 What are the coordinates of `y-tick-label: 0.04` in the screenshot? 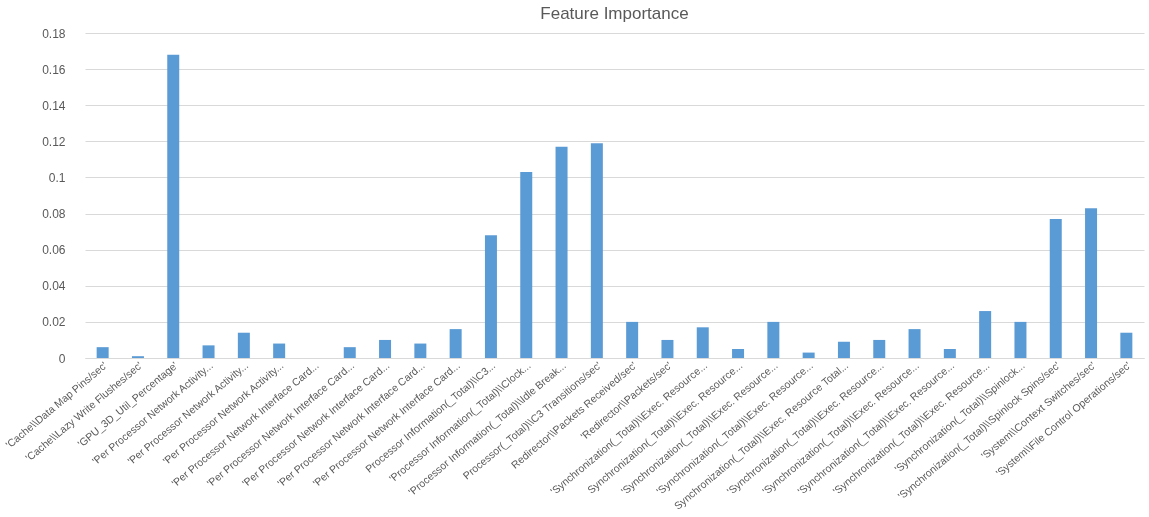 It's located at (54, 286).